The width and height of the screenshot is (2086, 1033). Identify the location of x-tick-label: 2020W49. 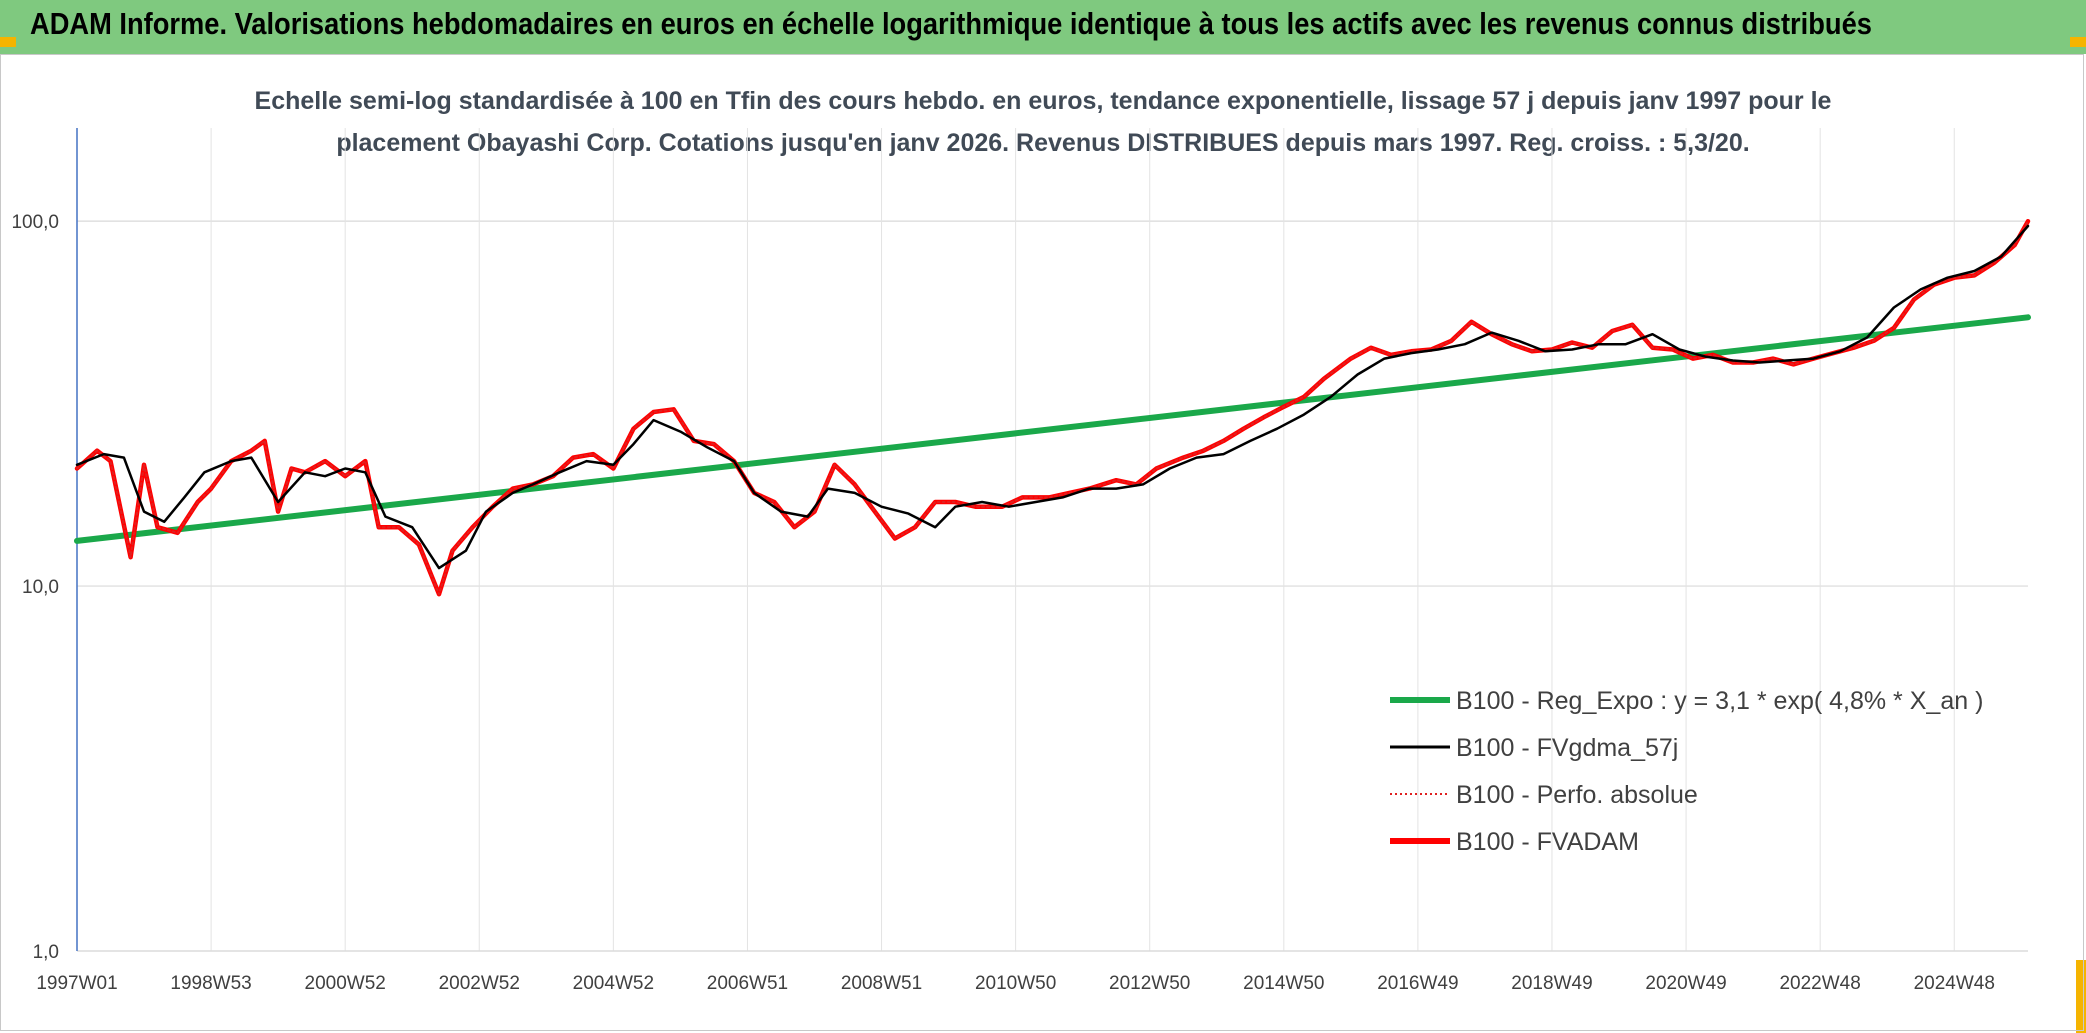
(1685, 983).